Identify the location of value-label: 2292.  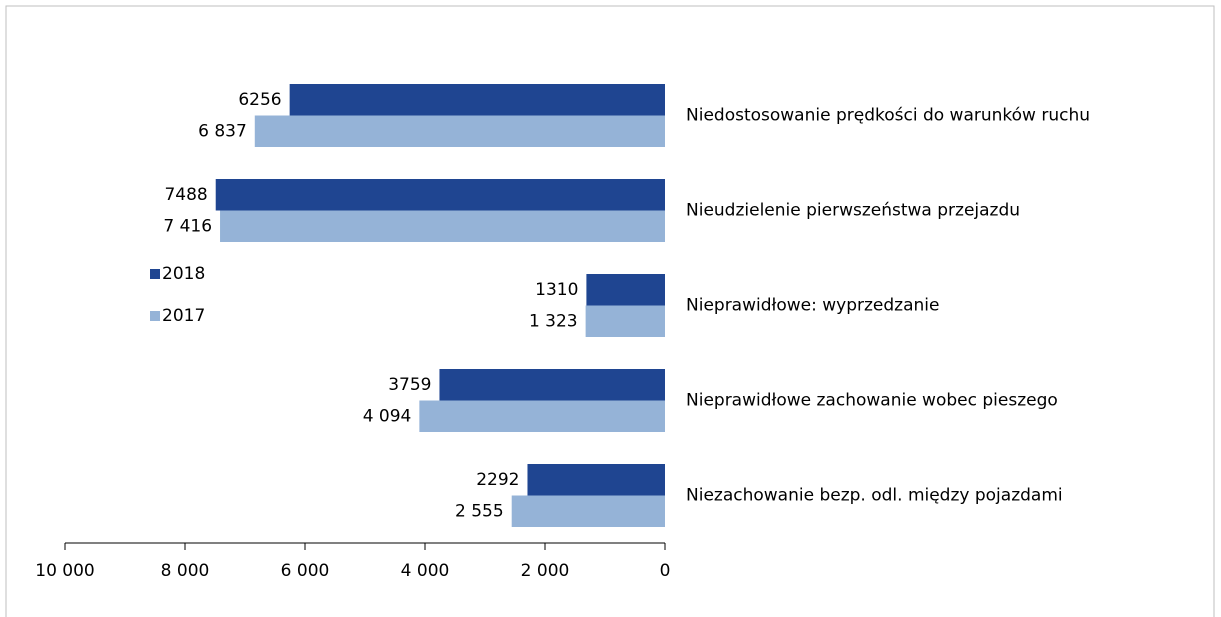
(497, 480).